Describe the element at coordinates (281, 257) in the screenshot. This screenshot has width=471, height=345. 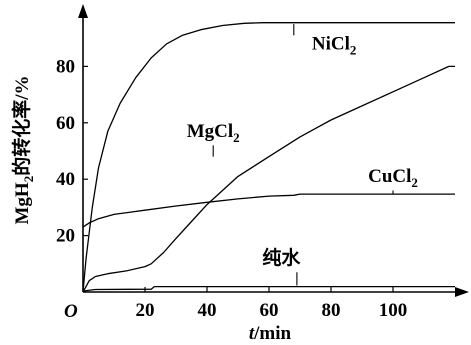
I see `series-label-3: 纯水` at that location.